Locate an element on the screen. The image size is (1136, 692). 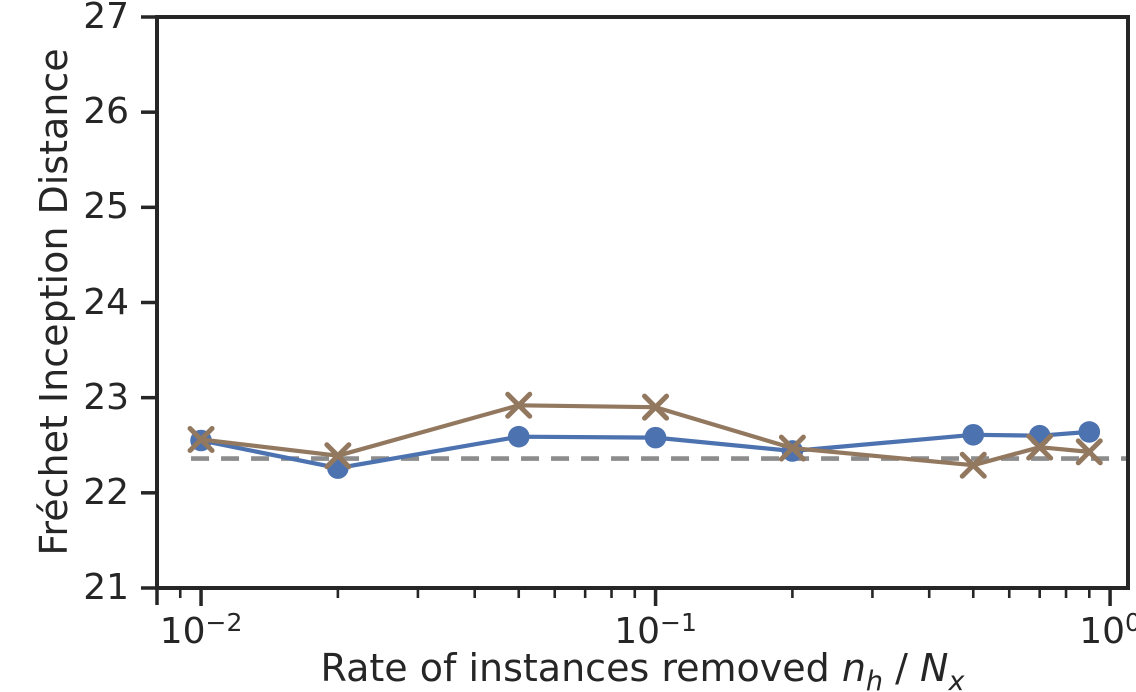
y-tick-label: 26 is located at coordinates (106, 112).